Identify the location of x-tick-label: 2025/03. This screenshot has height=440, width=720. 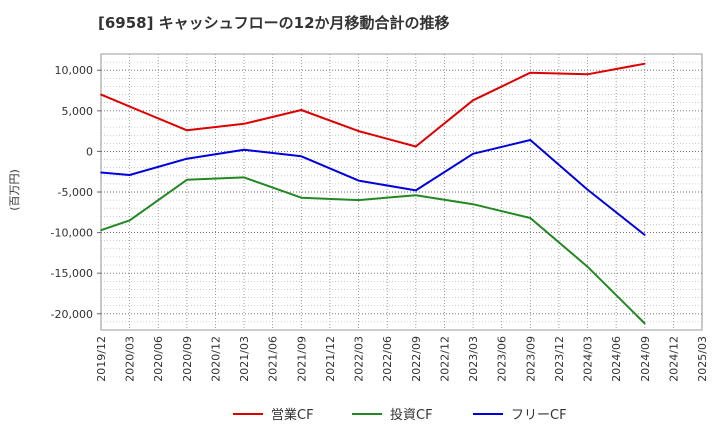
(702, 359).